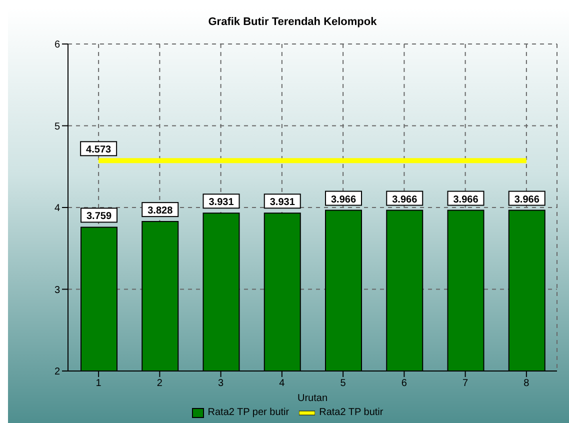 This screenshot has width=569, height=423. I want to click on x-tick-label: 4, so click(282, 384).